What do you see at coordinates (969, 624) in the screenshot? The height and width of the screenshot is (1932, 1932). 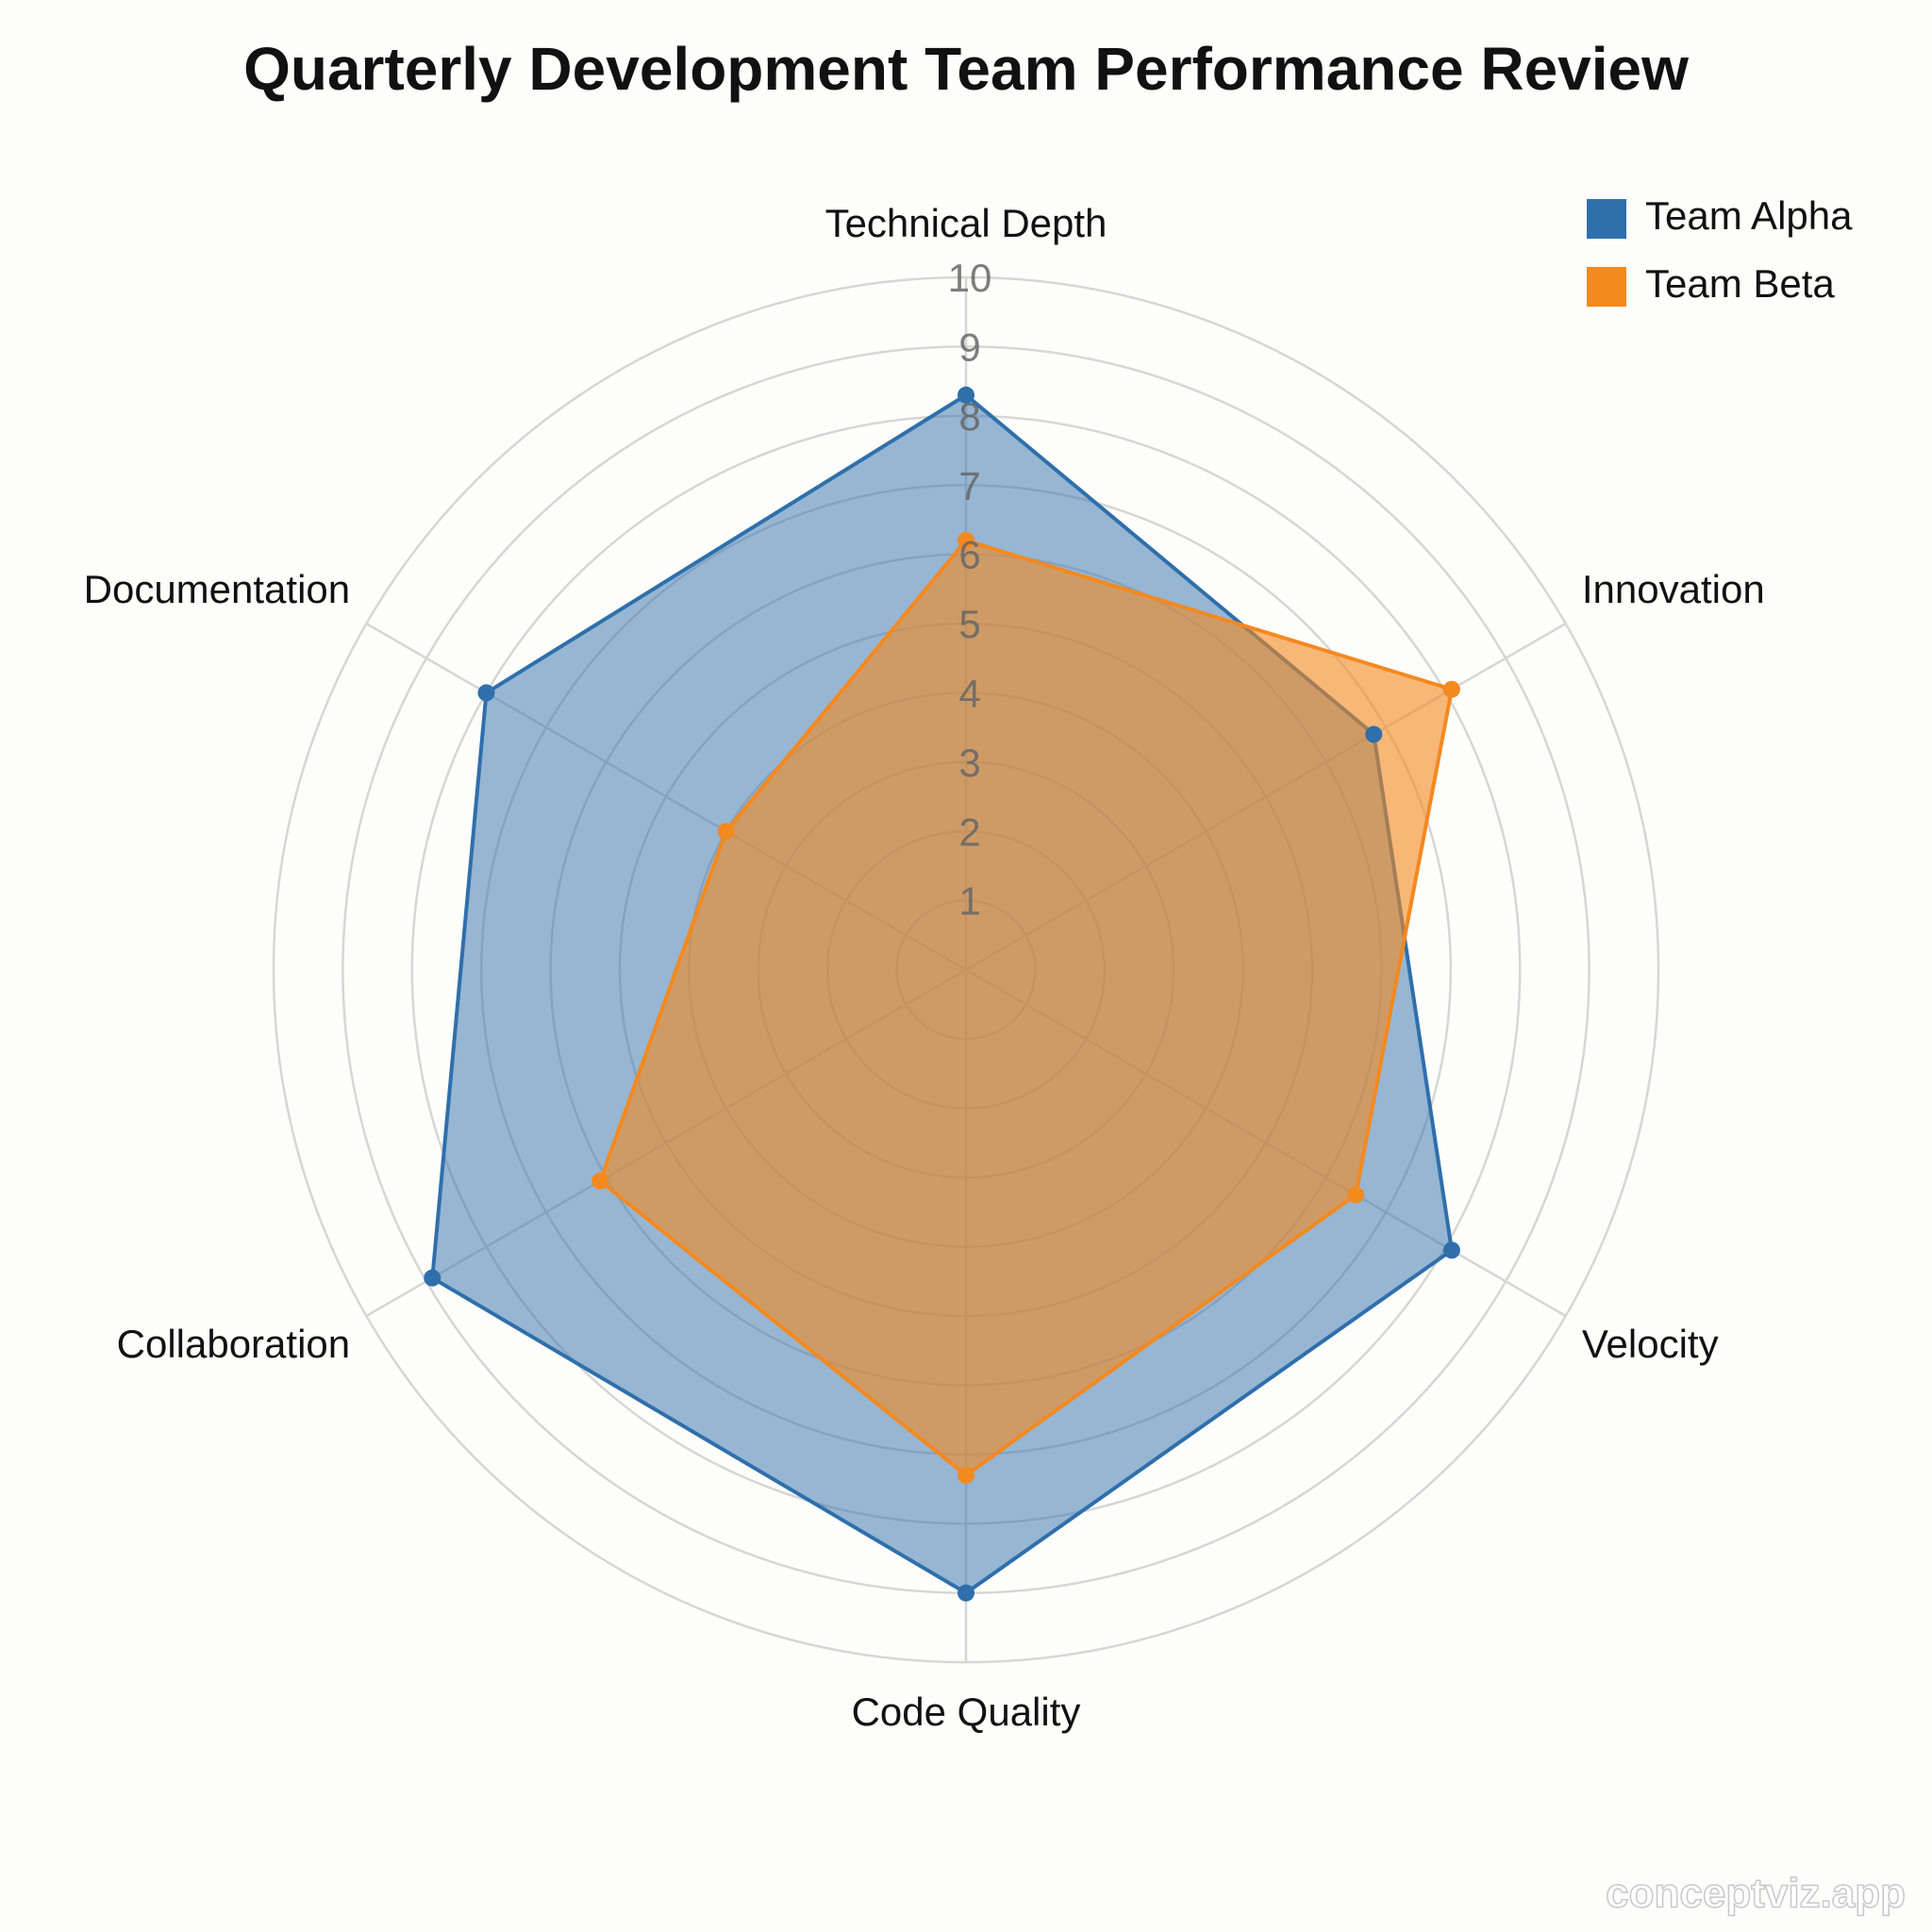 I see `r-tick-label: 5` at bounding box center [969, 624].